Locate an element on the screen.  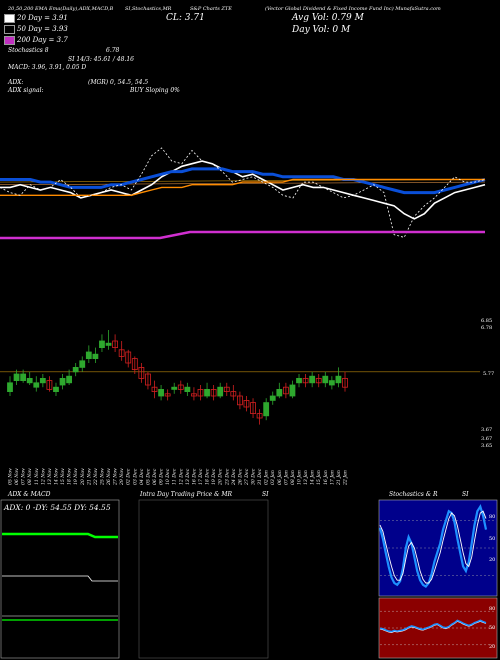
stoch-tick-80: 80 is located at coordinates (492, 517).